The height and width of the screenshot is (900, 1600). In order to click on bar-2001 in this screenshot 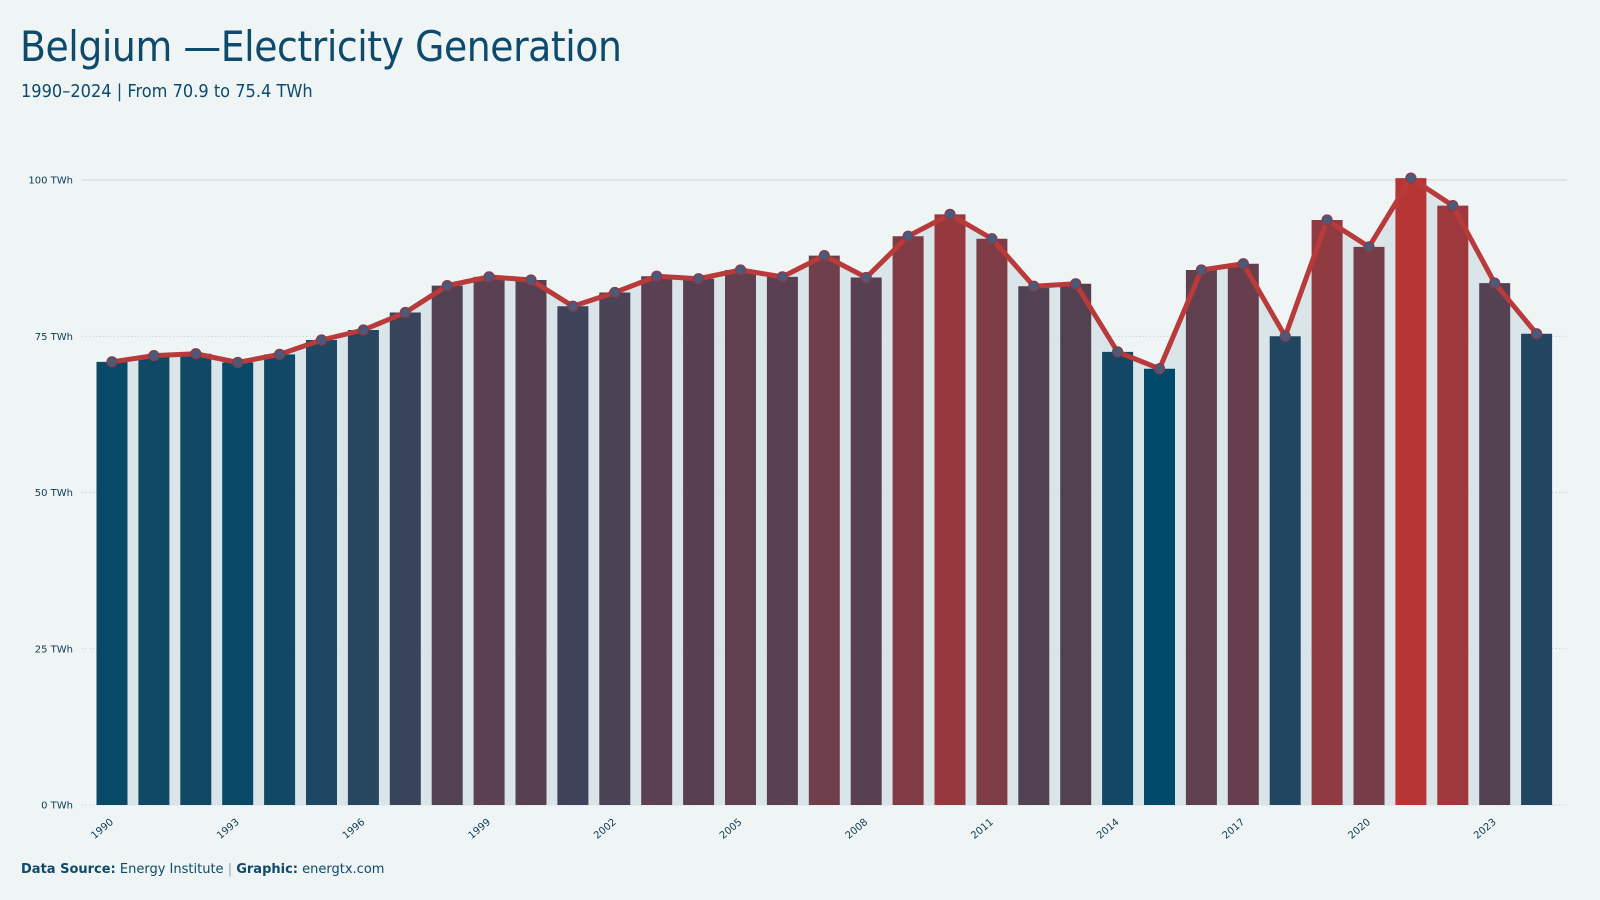, I will do `click(573, 555)`.